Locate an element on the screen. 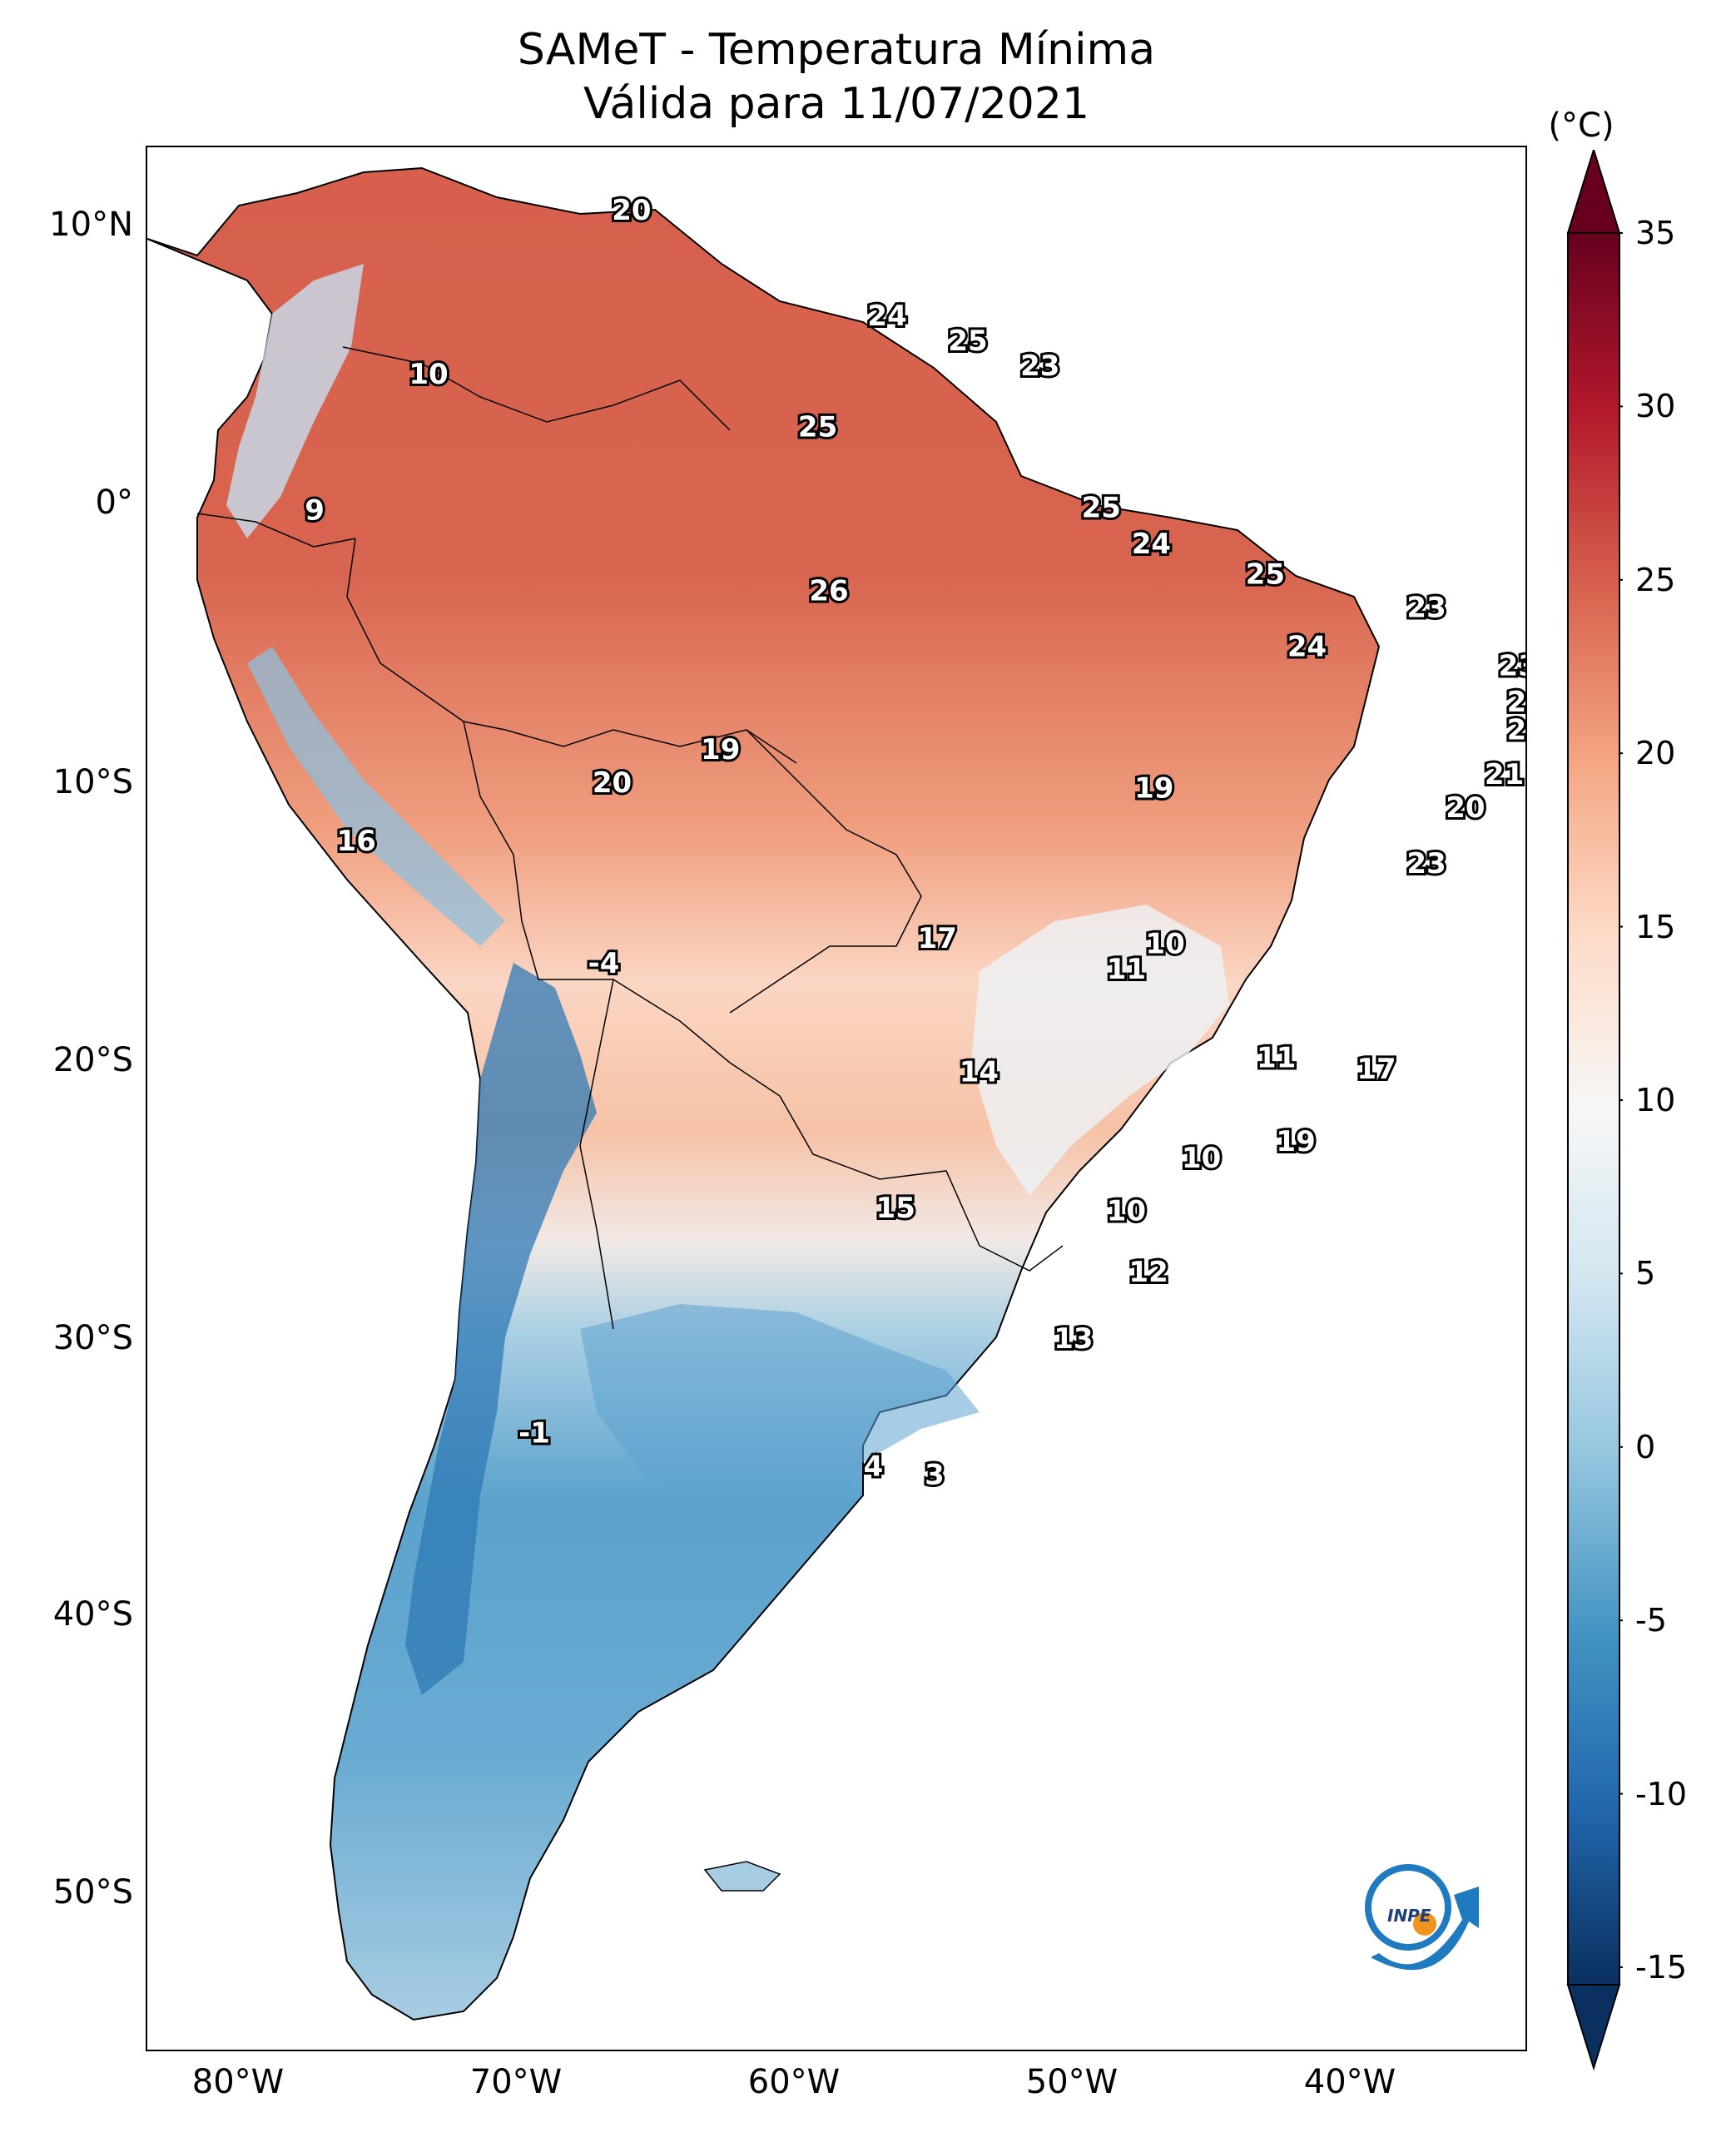 This screenshot has height=2152, width=1736. station-label-fortaleza: 23 is located at coordinates (1426, 608).